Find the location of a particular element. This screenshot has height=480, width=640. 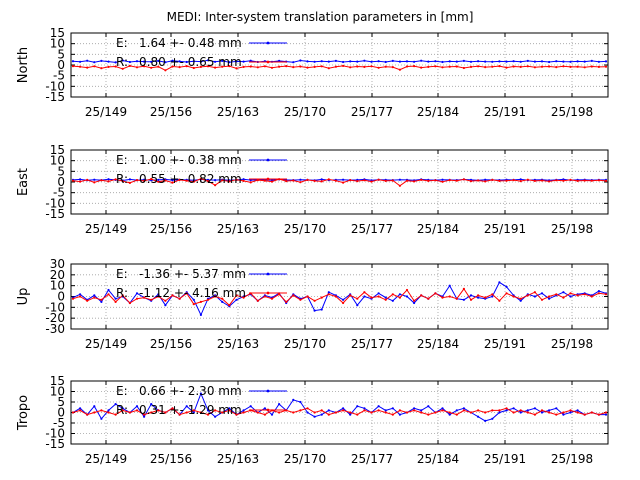

x-tick-label: 25/177 is located at coordinates (372, 459).